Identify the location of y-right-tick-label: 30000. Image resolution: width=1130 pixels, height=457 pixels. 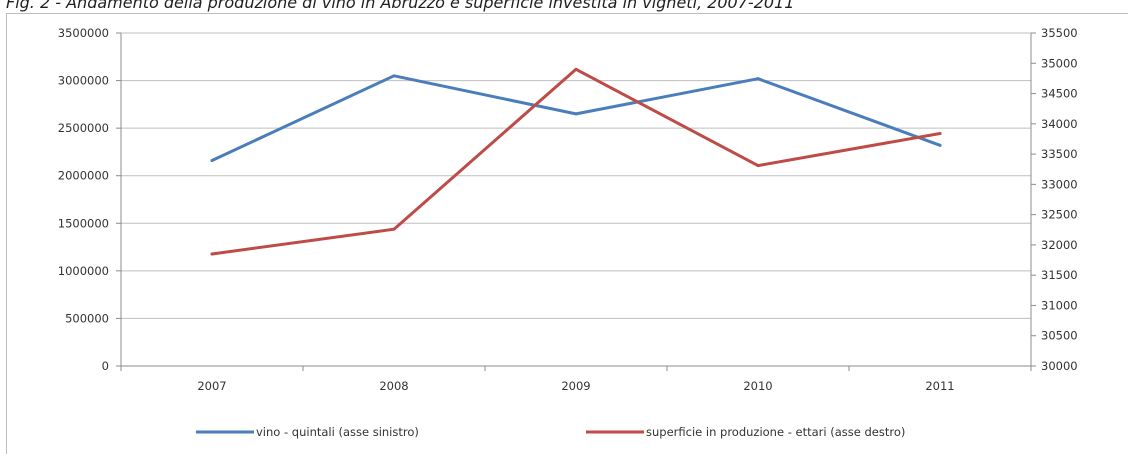
(1059, 366).